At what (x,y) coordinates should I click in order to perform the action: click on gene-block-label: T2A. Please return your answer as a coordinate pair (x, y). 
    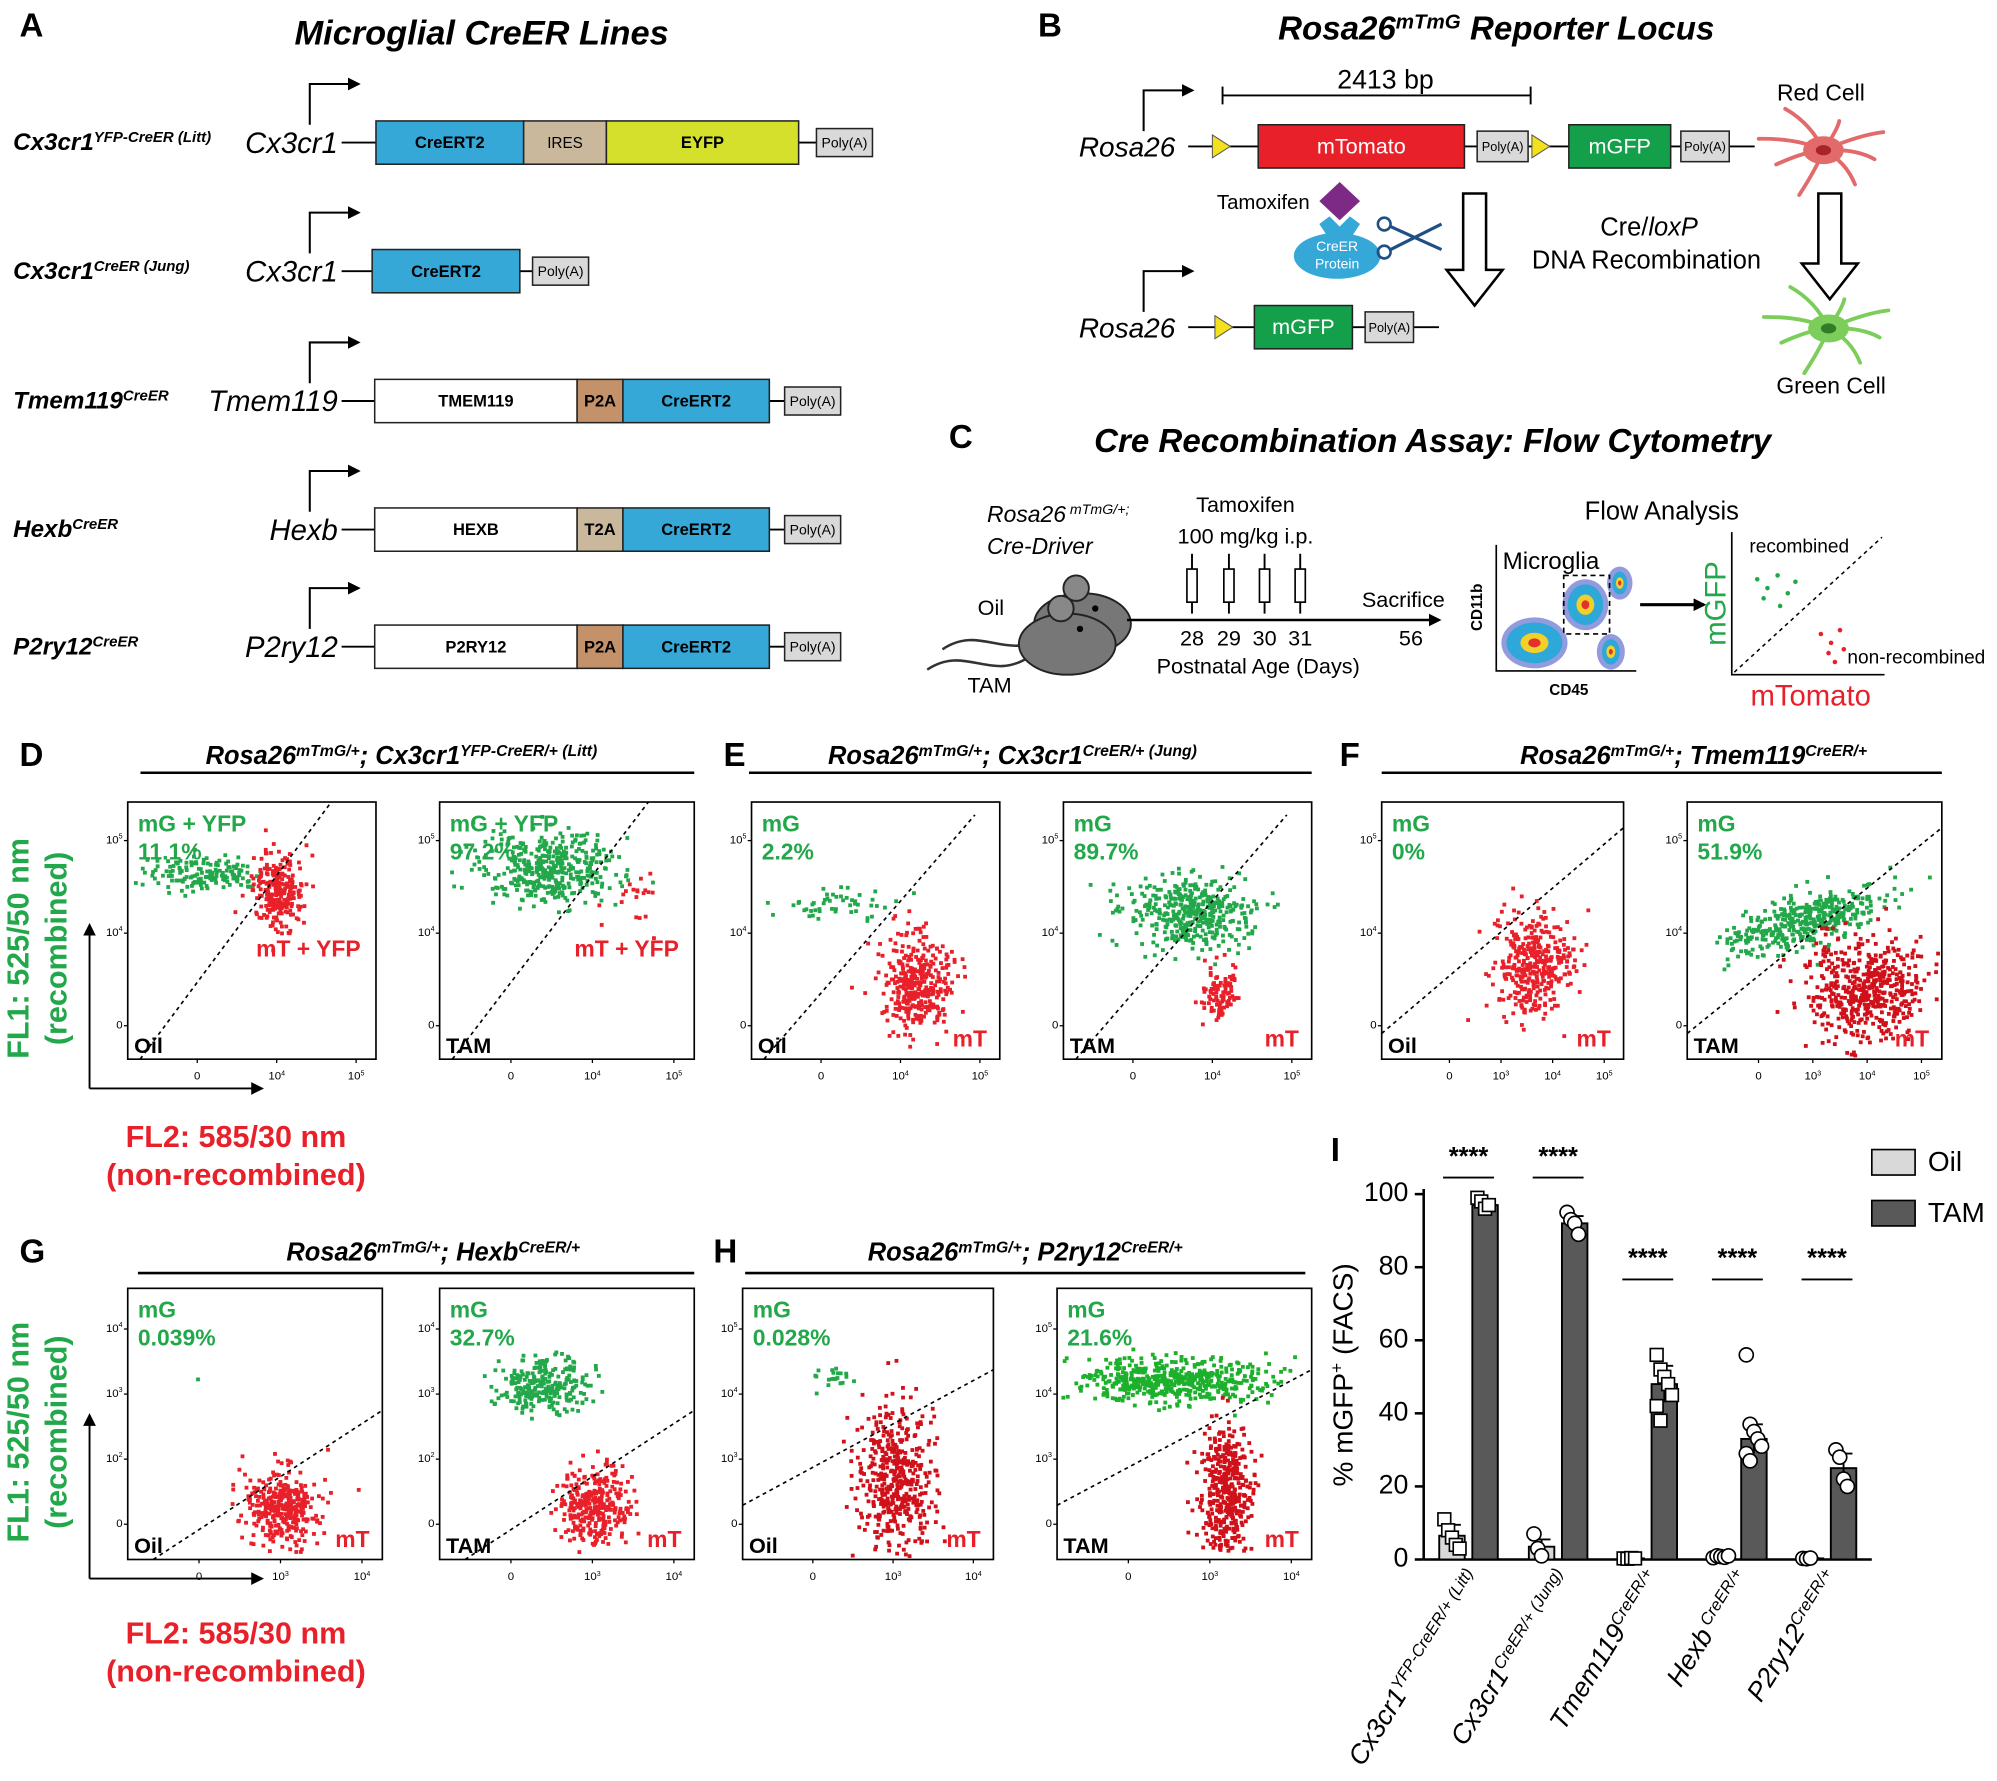
    Looking at the image, I should click on (599, 529).